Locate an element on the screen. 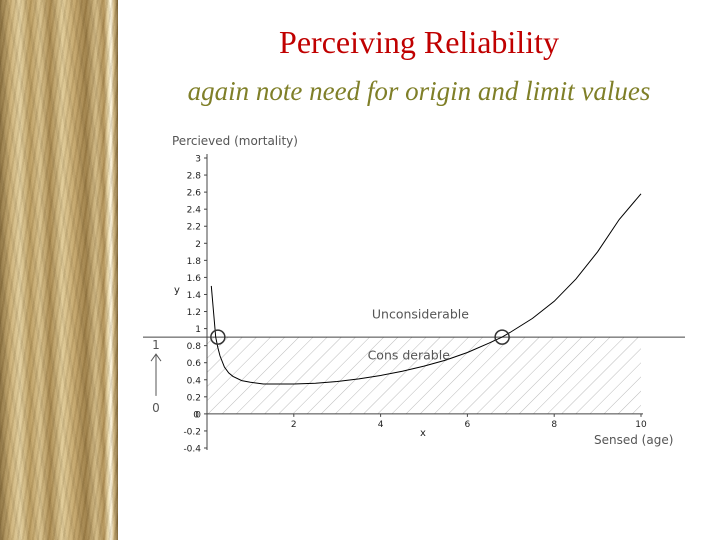 Image resolution: width=720 pixels, height=540 pixels. x-tick-label: 10 is located at coordinates (641, 425).